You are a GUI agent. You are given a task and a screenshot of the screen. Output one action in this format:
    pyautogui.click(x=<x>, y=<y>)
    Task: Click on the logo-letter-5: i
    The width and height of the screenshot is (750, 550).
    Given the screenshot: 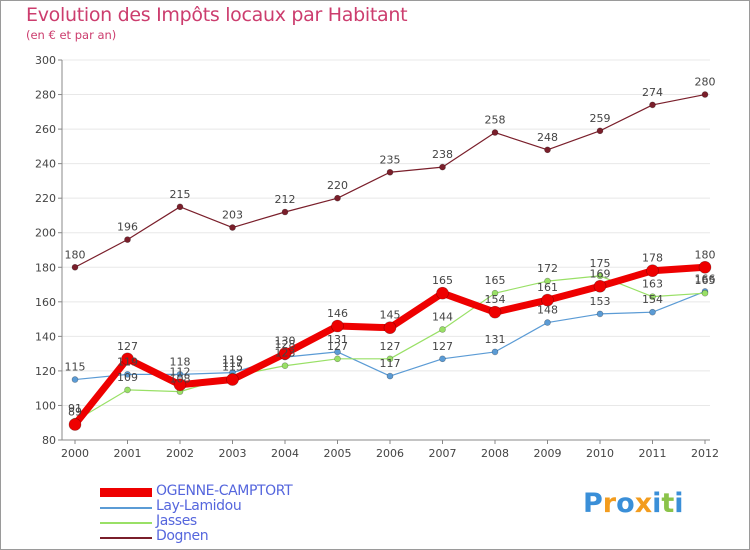 What is the action you would take?
    pyautogui.click(x=657, y=503)
    